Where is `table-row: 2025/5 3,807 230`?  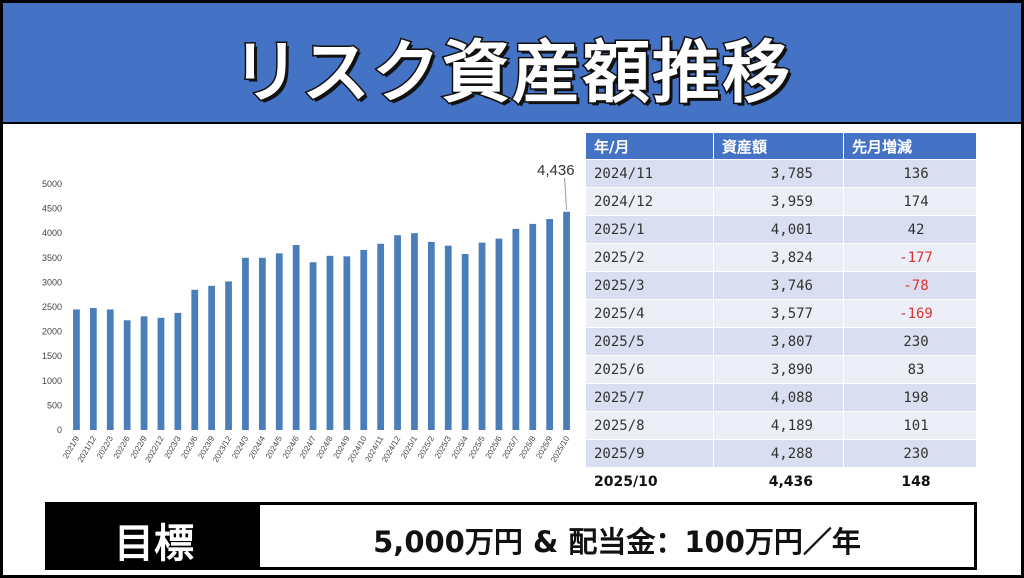 table-row: 2025/5 3,807 230 is located at coordinates (781, 341).